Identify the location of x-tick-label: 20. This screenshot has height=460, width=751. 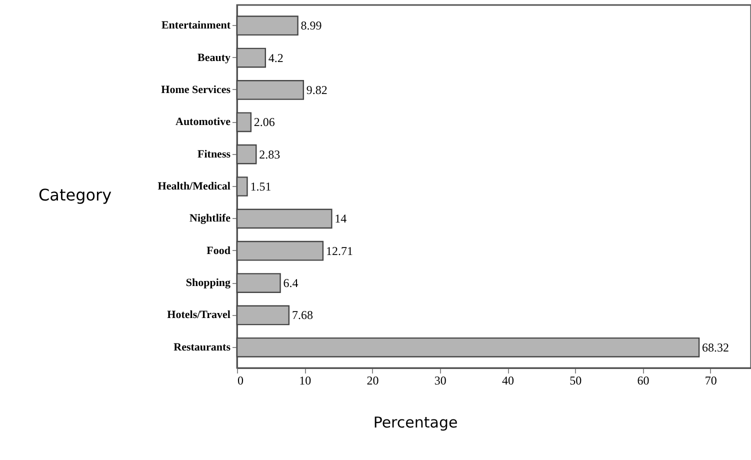
(372, 381).